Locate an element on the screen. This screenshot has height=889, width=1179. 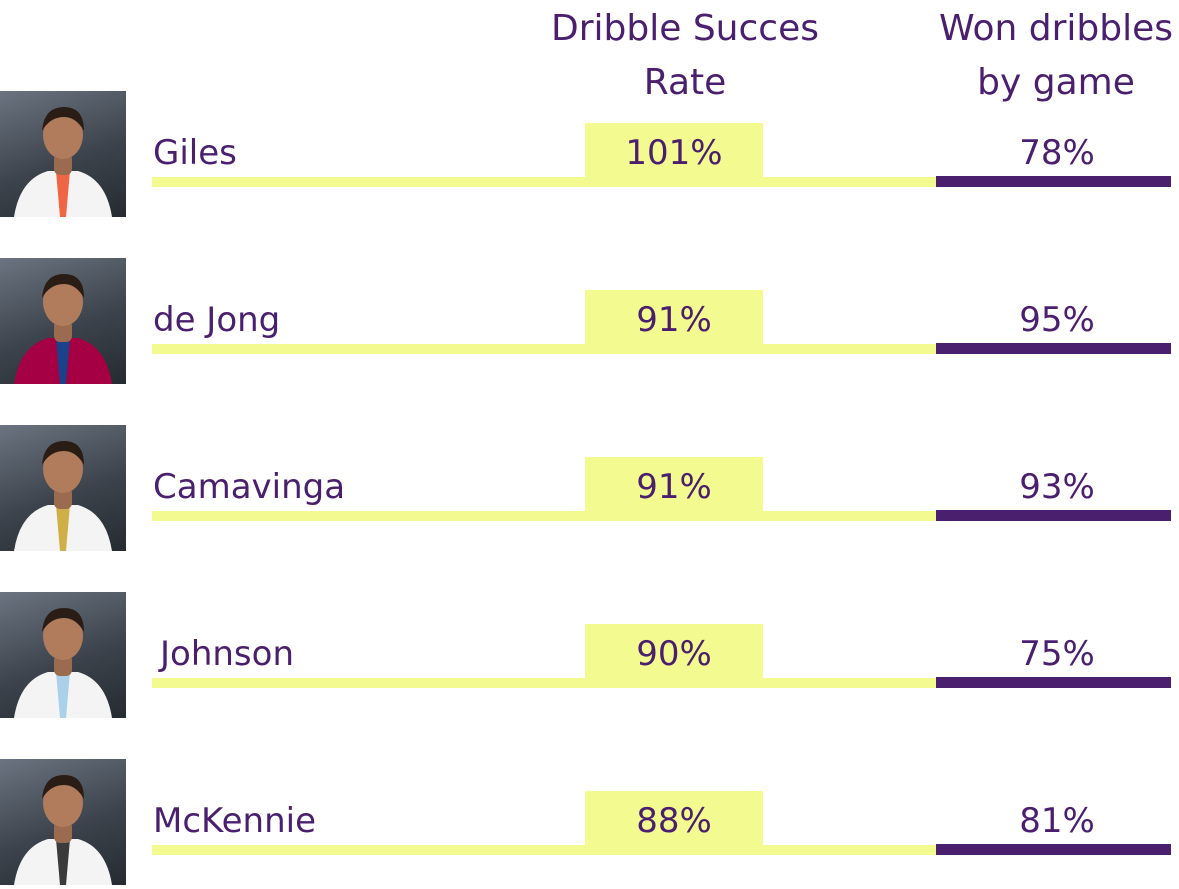
column-header-won-dribbles: Won dribbles by game is located at coordinates (1052, 56).